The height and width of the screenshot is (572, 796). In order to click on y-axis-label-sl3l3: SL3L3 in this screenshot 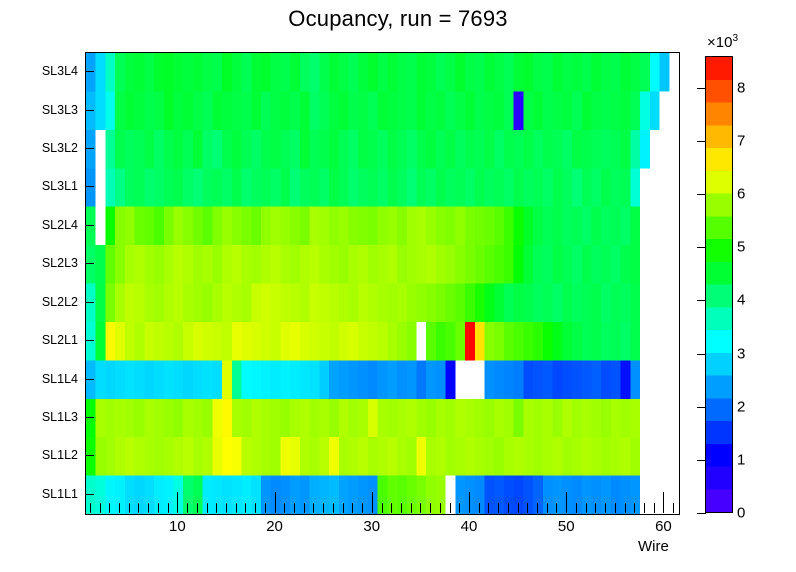, I will do `click(59, 109)`.